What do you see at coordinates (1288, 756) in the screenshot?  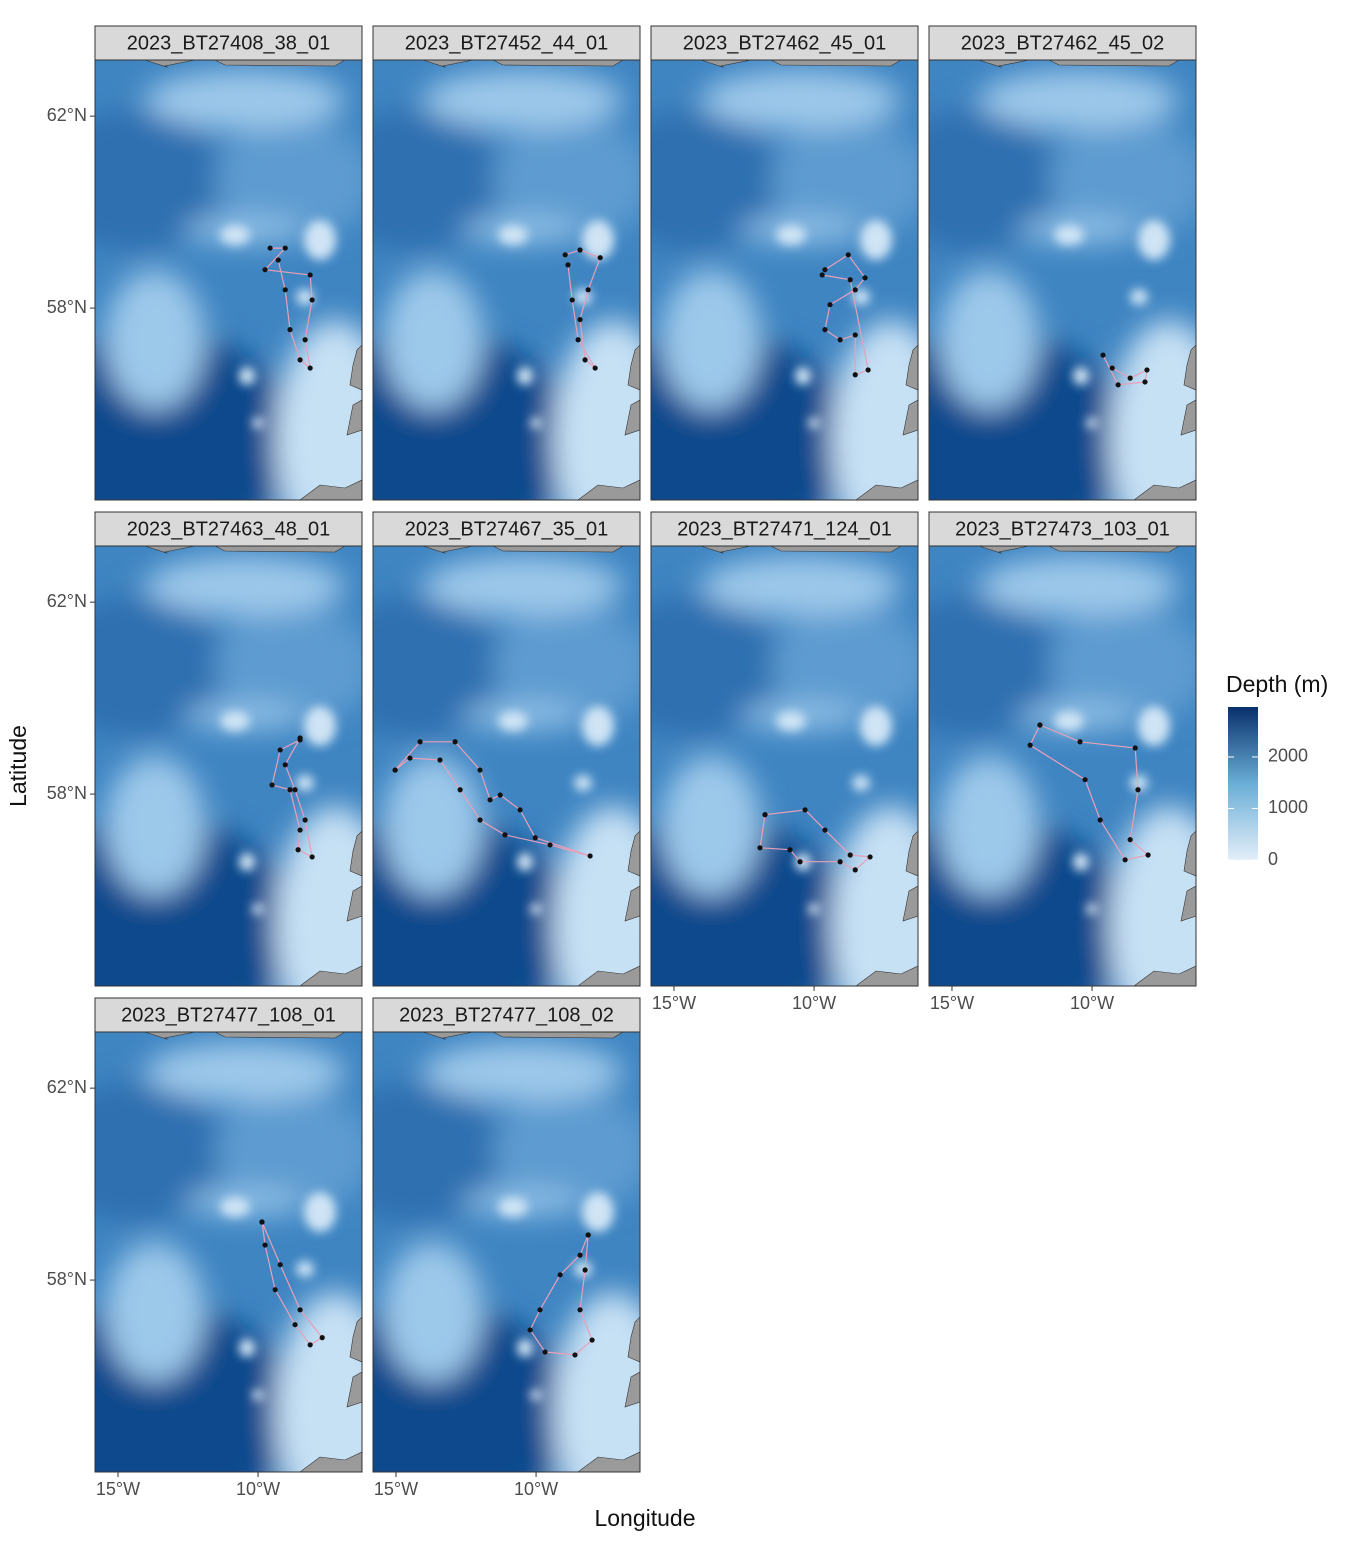 I see `colorbar-label: 2000` at bounding box center [1288, 756].